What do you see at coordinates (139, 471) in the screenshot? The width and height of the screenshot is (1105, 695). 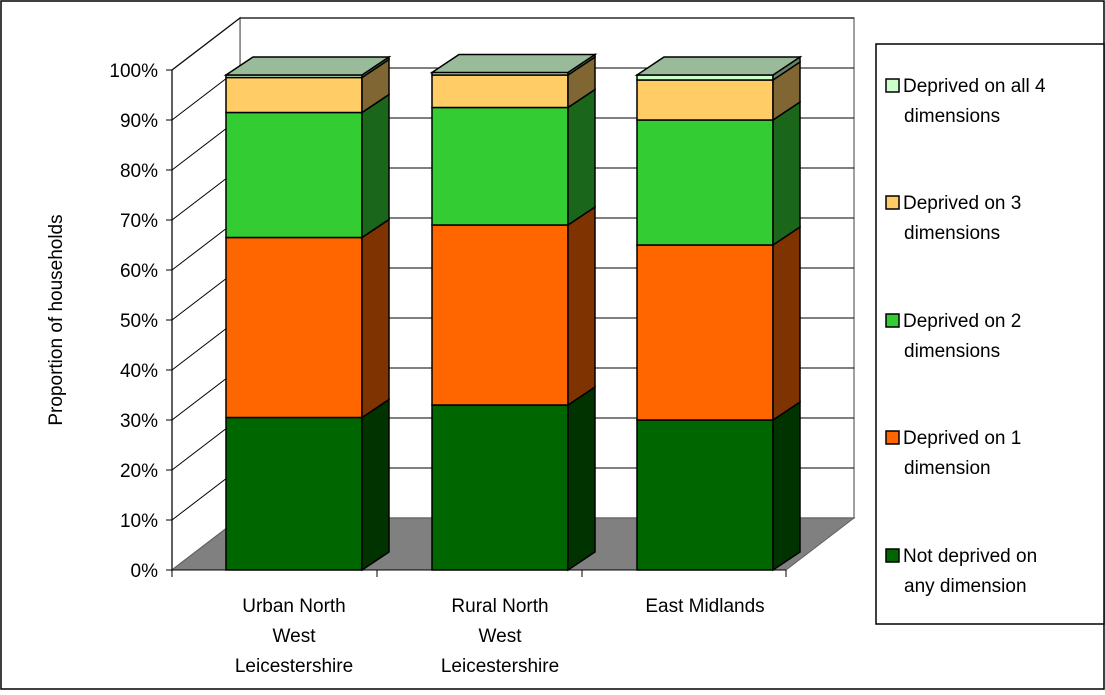 I see `y-tick-label: 20%` at bounding box center [139, 471].